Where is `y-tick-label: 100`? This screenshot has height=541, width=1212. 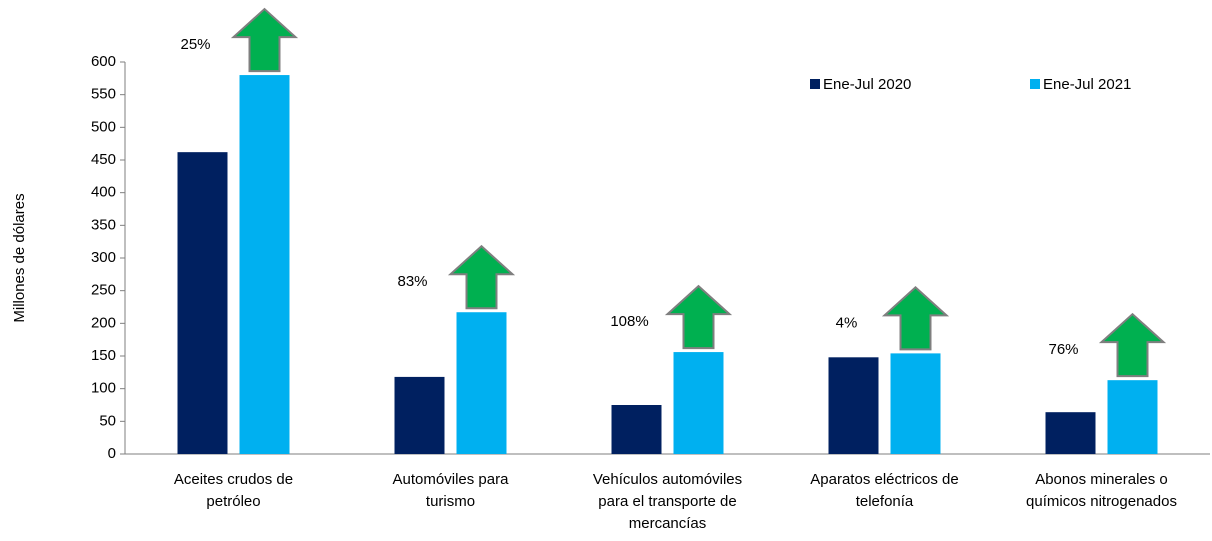
y-tick-label: 100 is located at coordinates (103, 388).